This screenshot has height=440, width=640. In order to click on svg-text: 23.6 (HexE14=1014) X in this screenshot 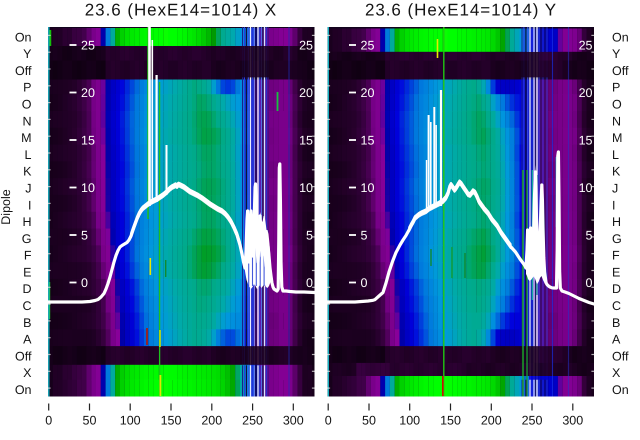, I will do `click(181, 10)`.